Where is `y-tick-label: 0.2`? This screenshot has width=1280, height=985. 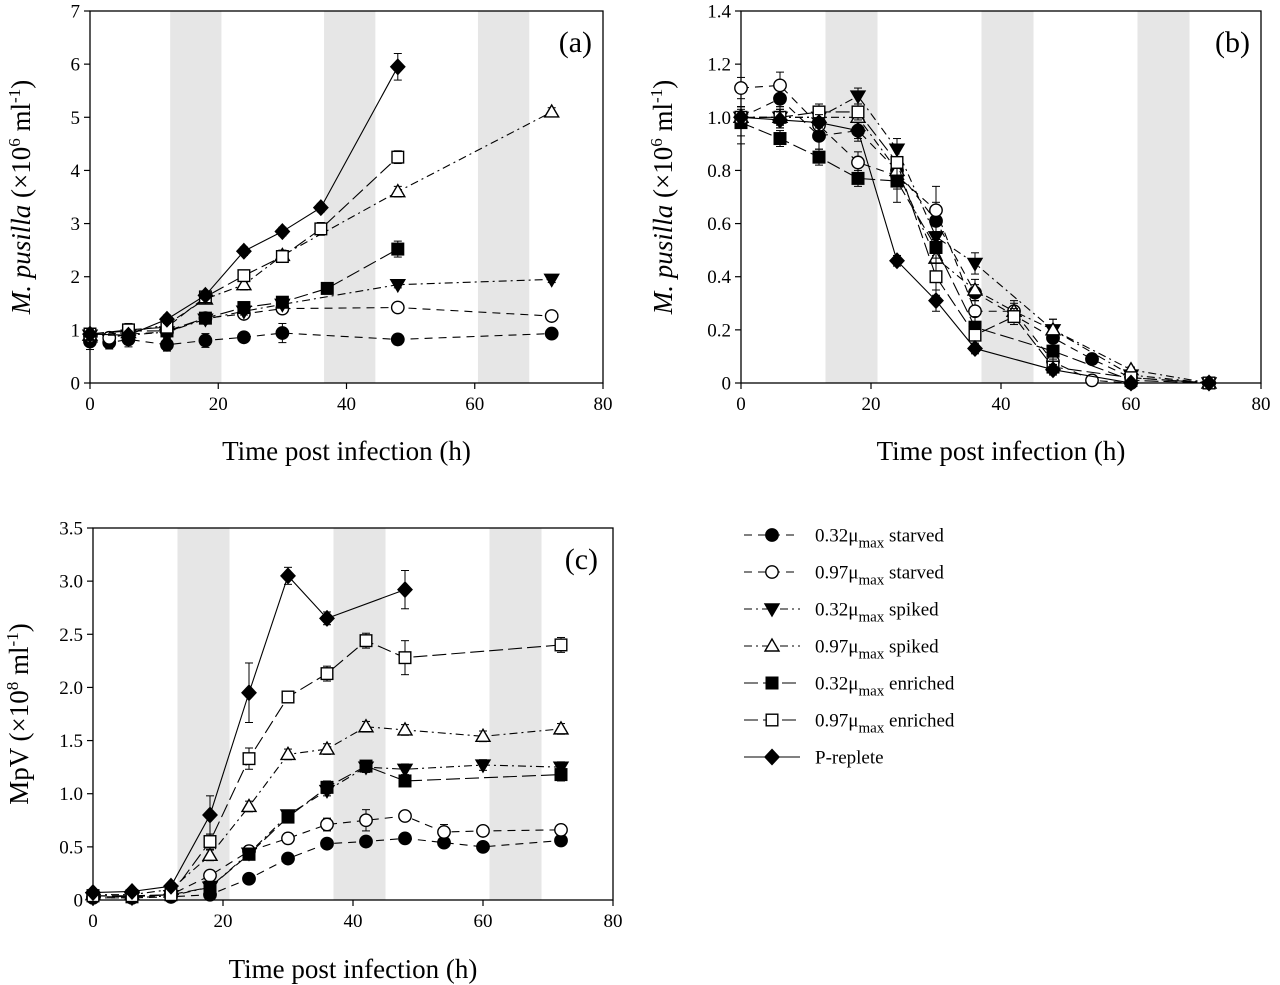 y-tick-label: 0.2 is located at coordinates (719, 330).